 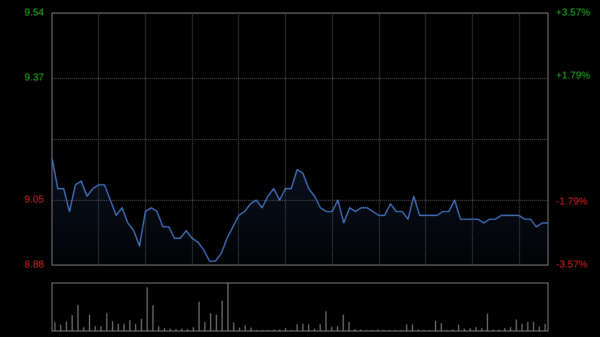 What do you see at coordinates (34, 13) in the screenshot?
I see `y-tick-label: 9.54` at bounding box center [34, 13].